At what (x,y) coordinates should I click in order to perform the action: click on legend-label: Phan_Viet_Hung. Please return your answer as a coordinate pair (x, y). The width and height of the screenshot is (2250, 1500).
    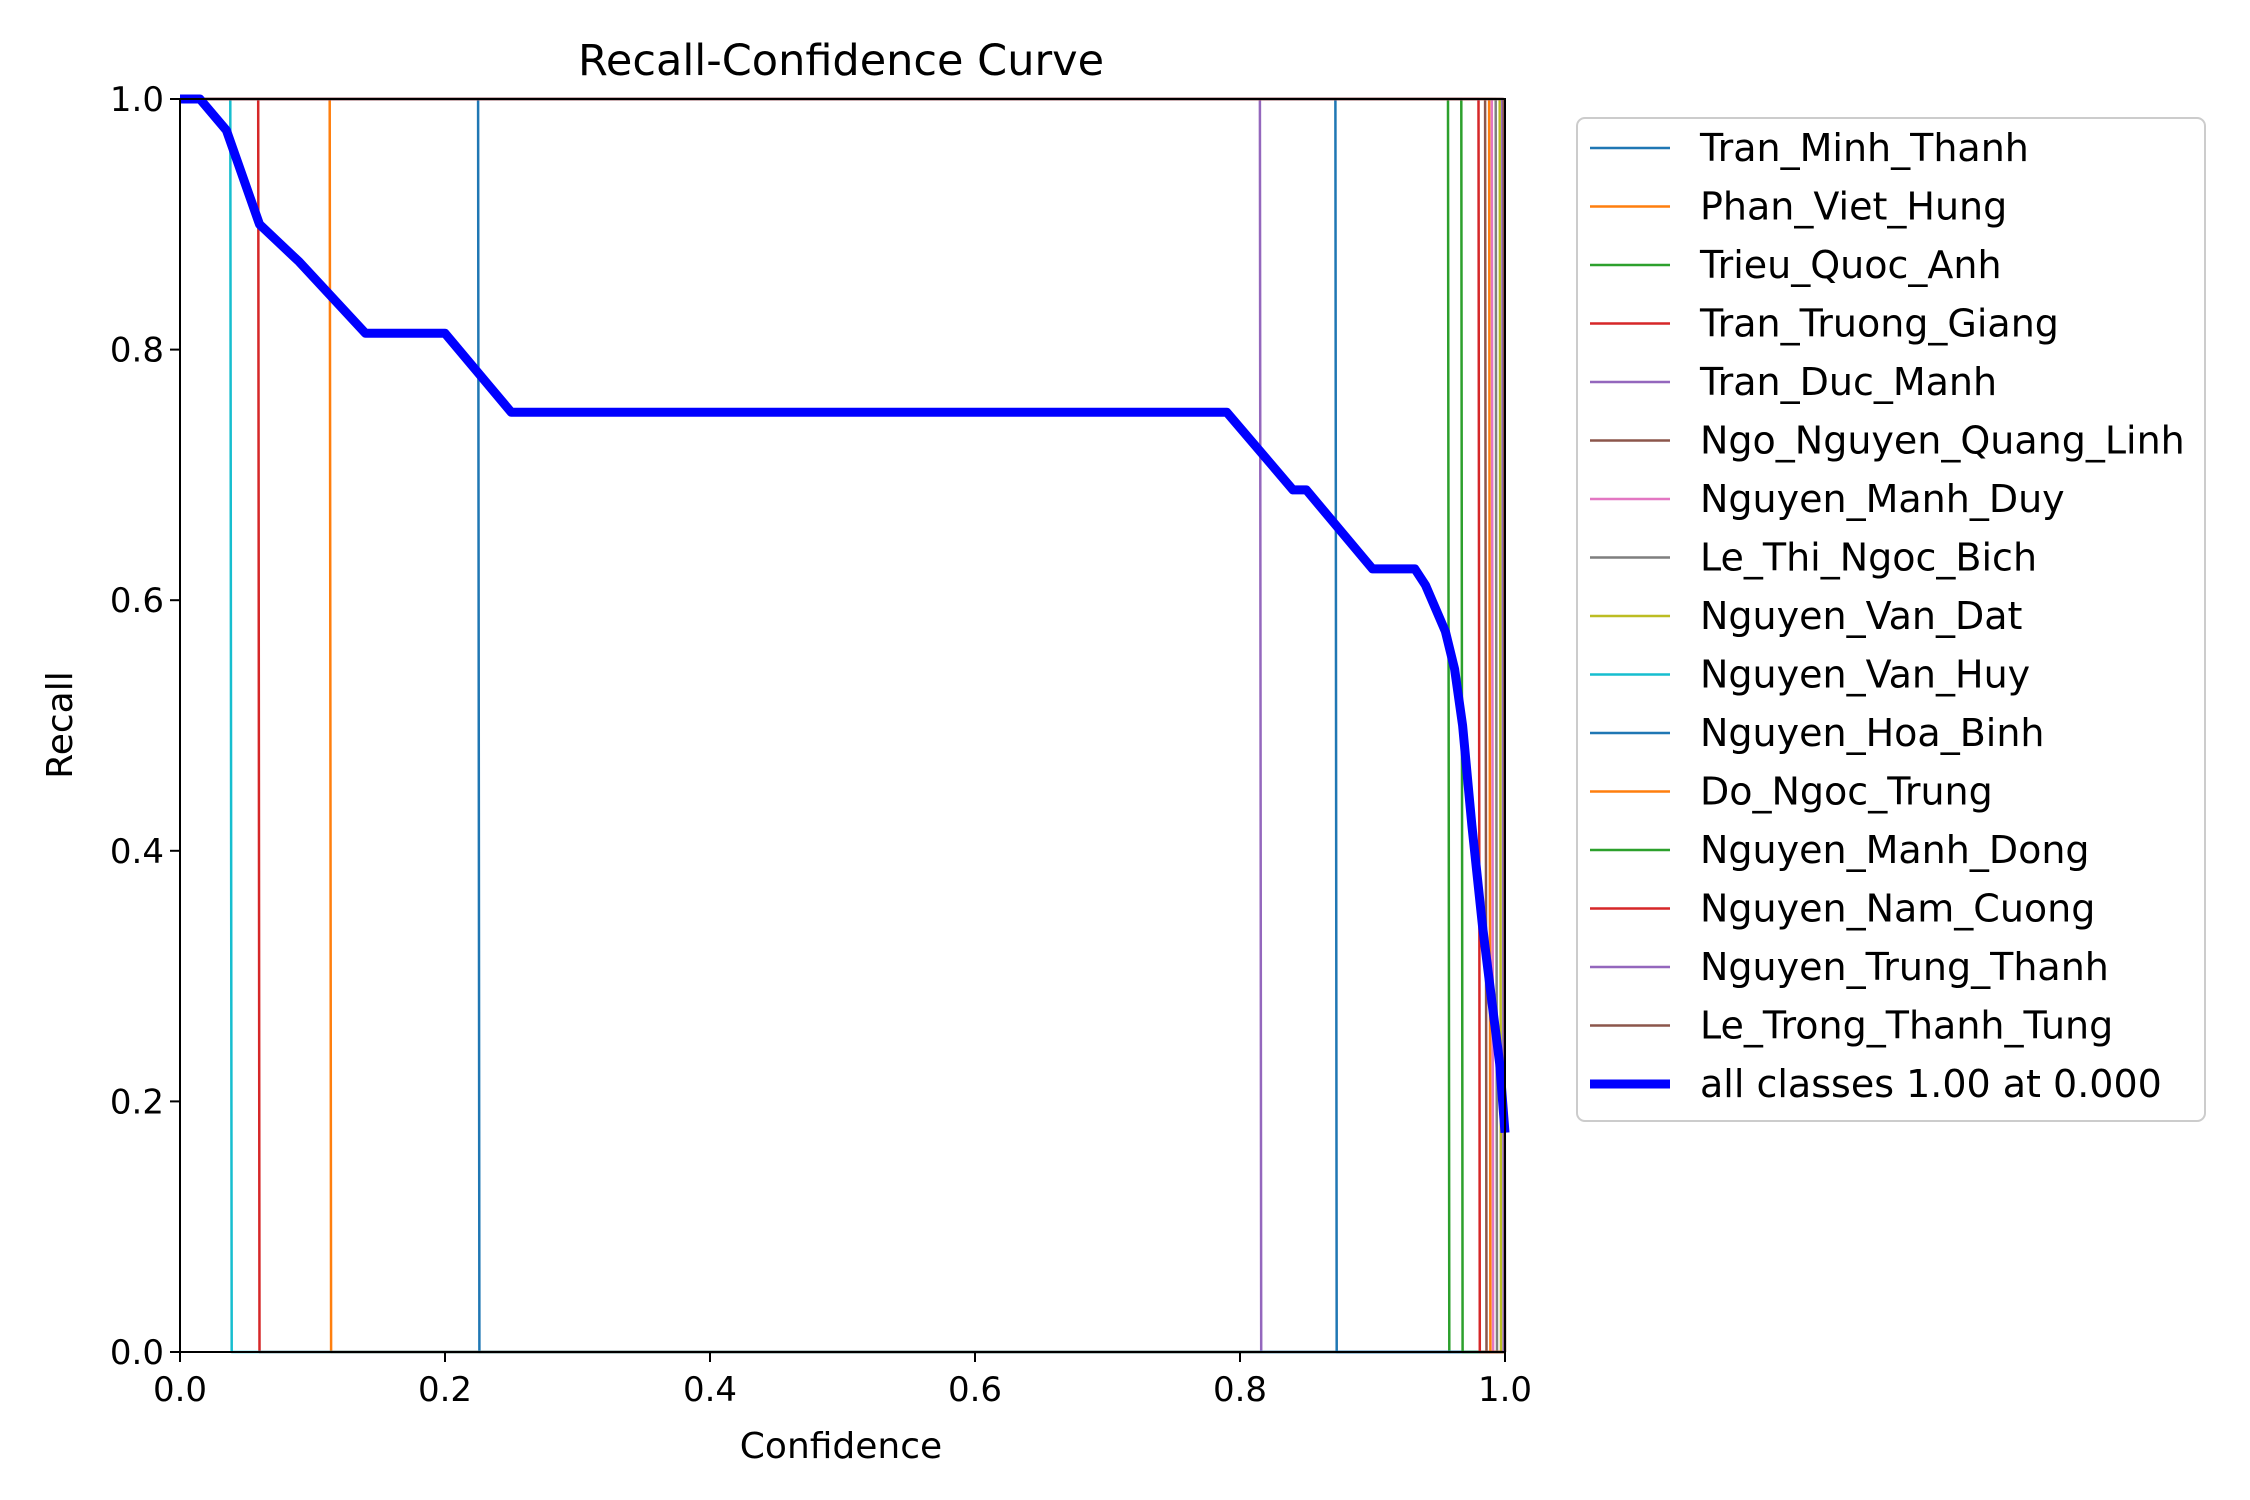
    Looking at the image, I should click on (1853, 207).